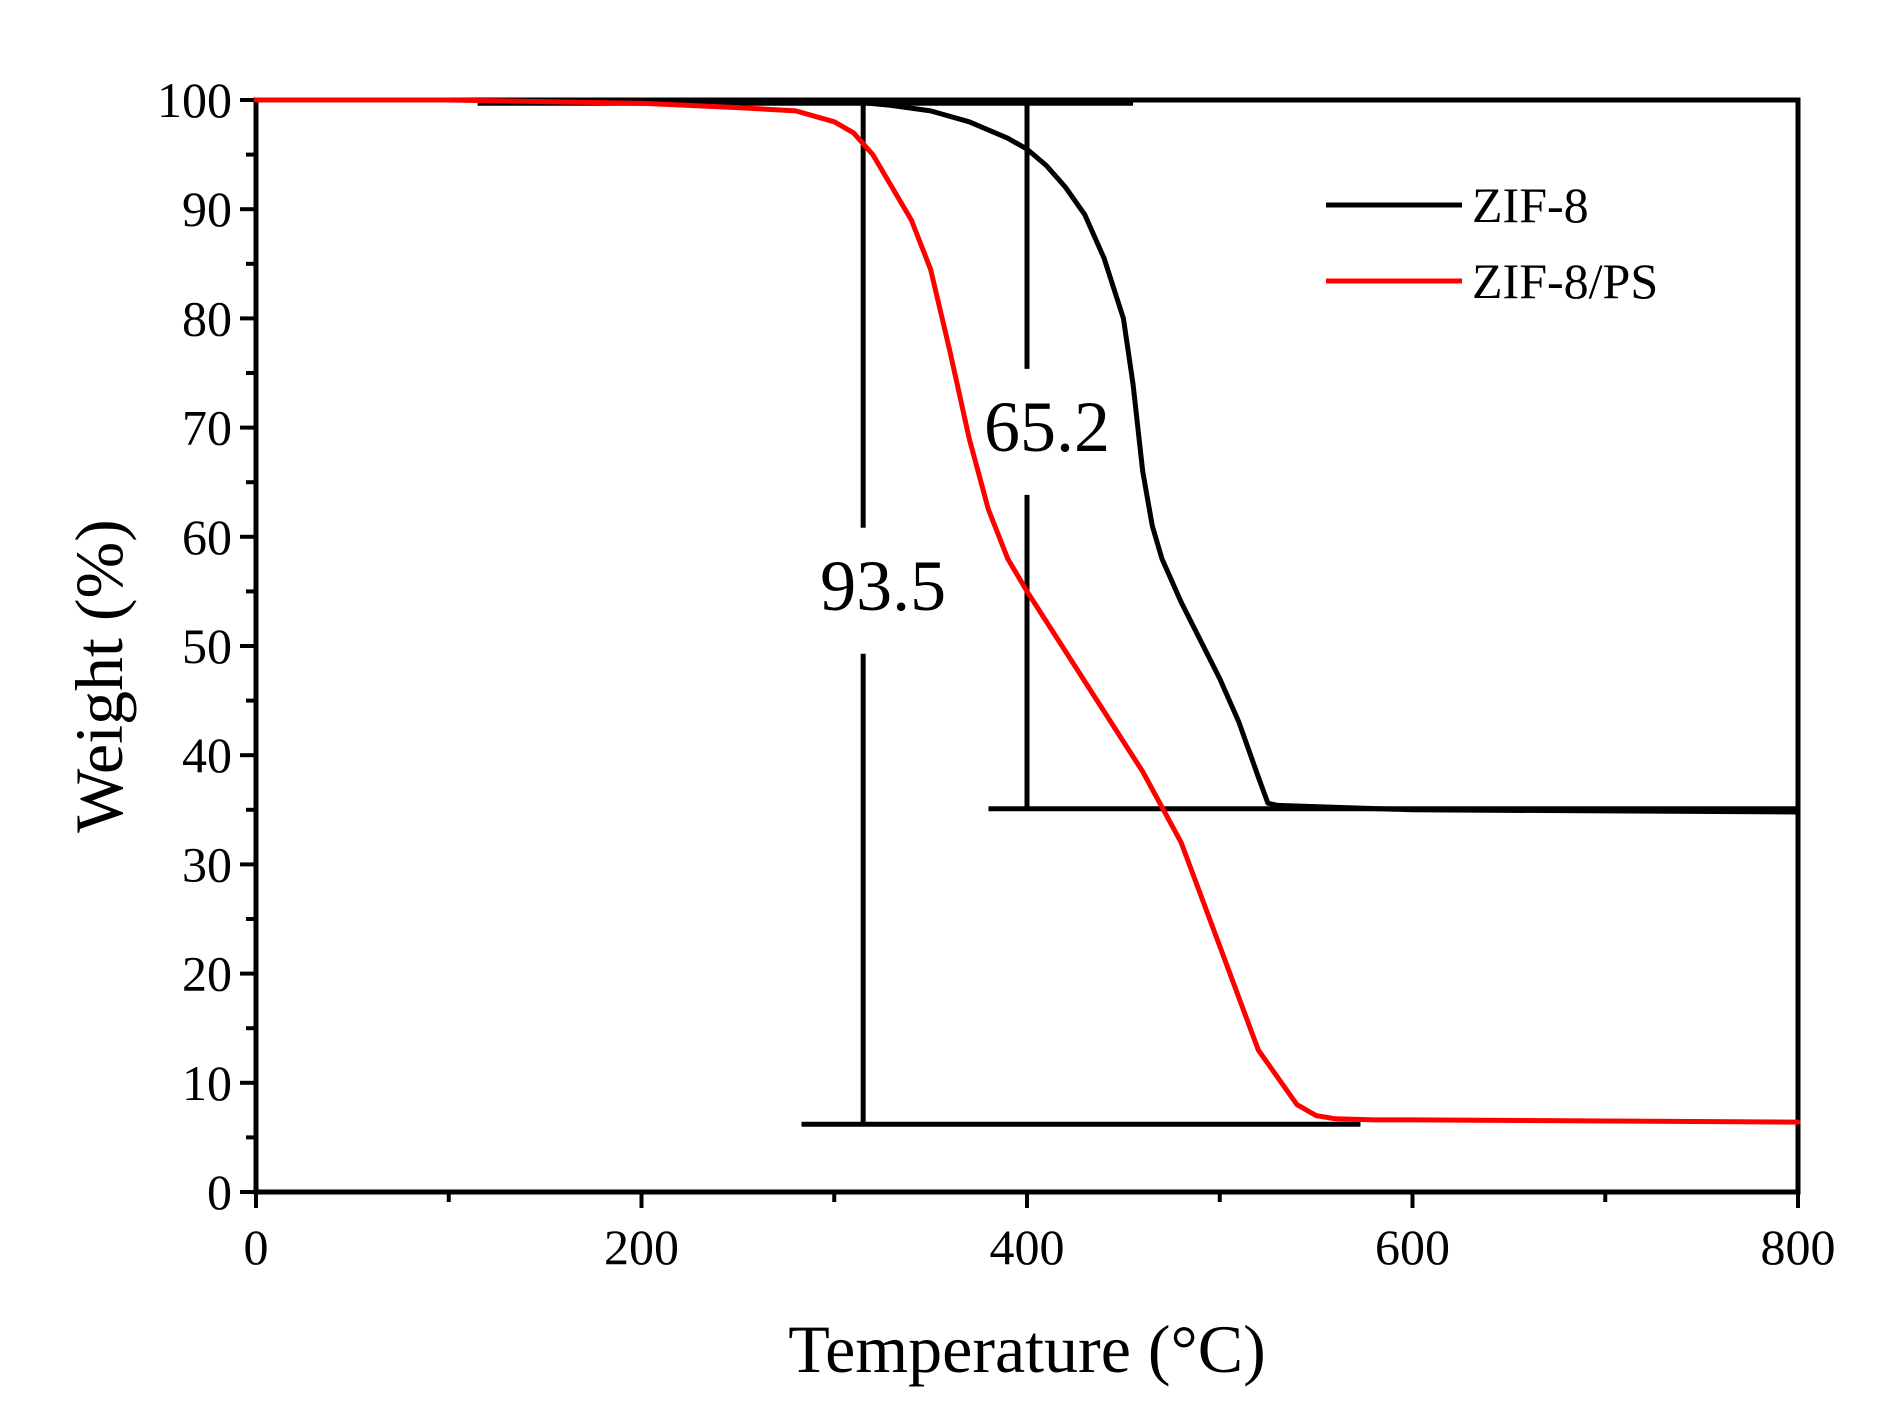  I want to click on x-tick-label: 600, so click(1412, 1247).